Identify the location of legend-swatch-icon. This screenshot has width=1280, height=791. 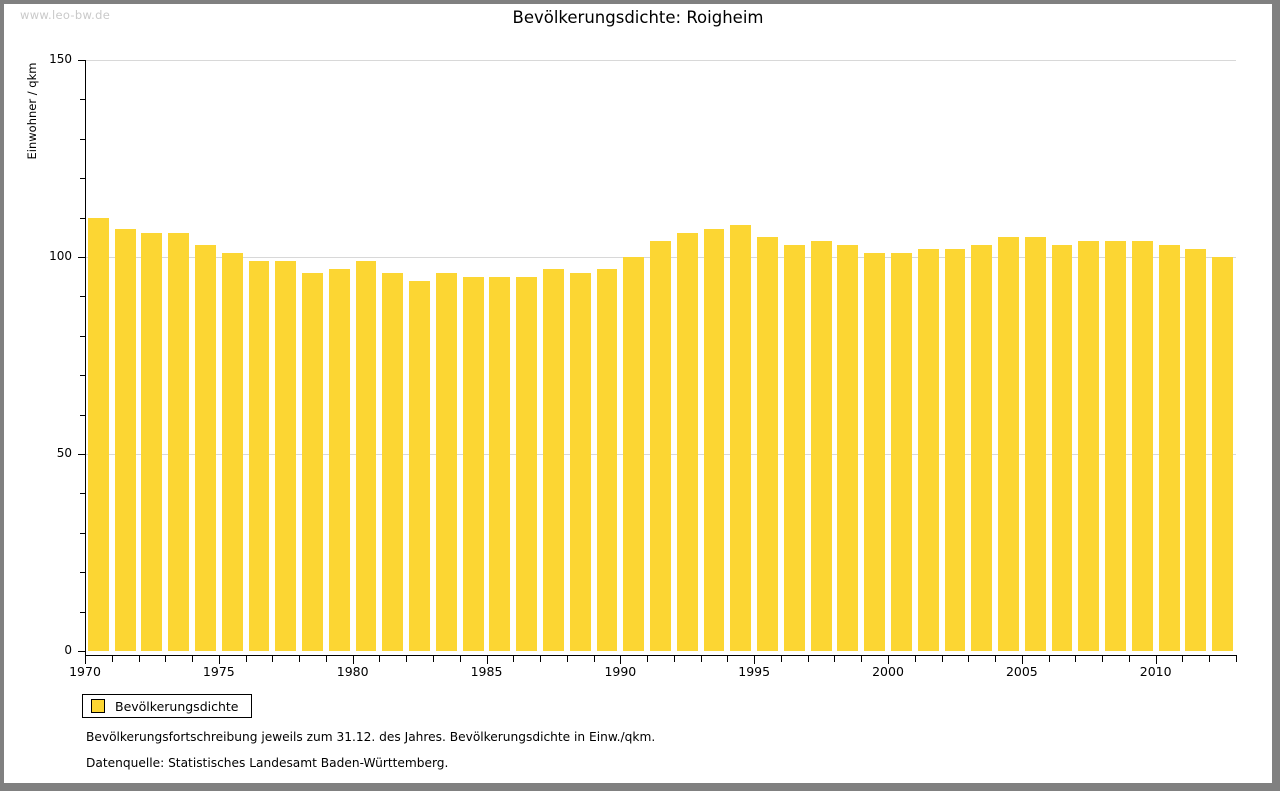
(98, 706).